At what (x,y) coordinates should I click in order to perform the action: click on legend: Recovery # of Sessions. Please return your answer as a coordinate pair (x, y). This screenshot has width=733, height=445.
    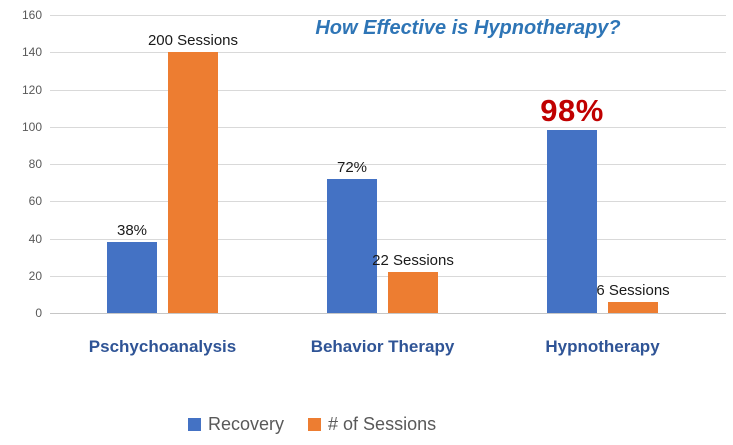
    Looking at the image, I should click on (312, 424).